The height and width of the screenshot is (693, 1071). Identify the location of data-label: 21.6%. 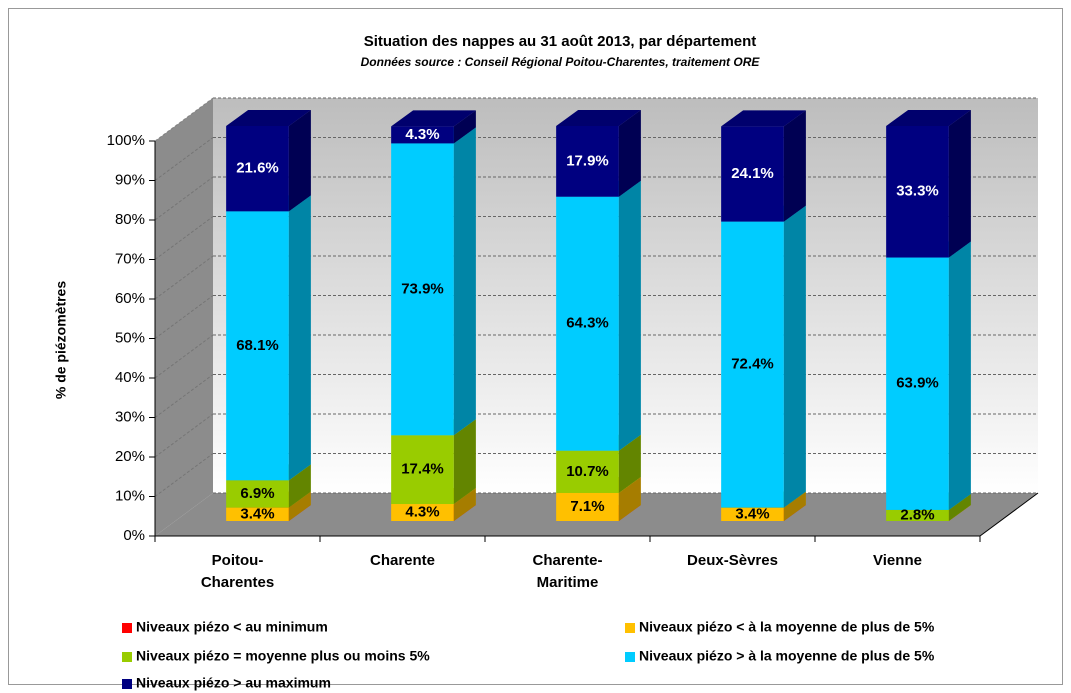
(257, 168).